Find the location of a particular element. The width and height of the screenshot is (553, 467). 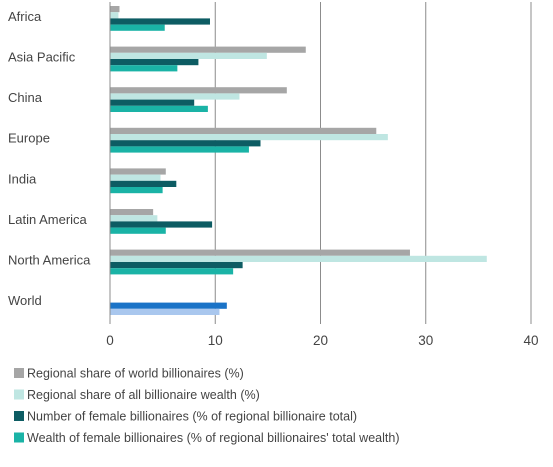

x-tick-label-10: 10 is located at coordinates (215, 340).